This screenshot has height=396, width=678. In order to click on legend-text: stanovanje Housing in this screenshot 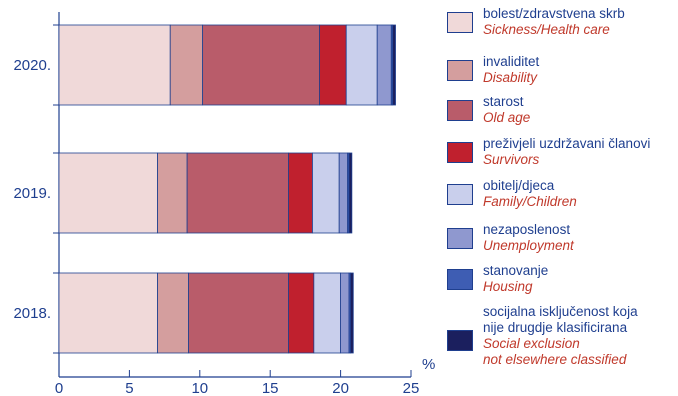, I will do `click(515, 279)`.